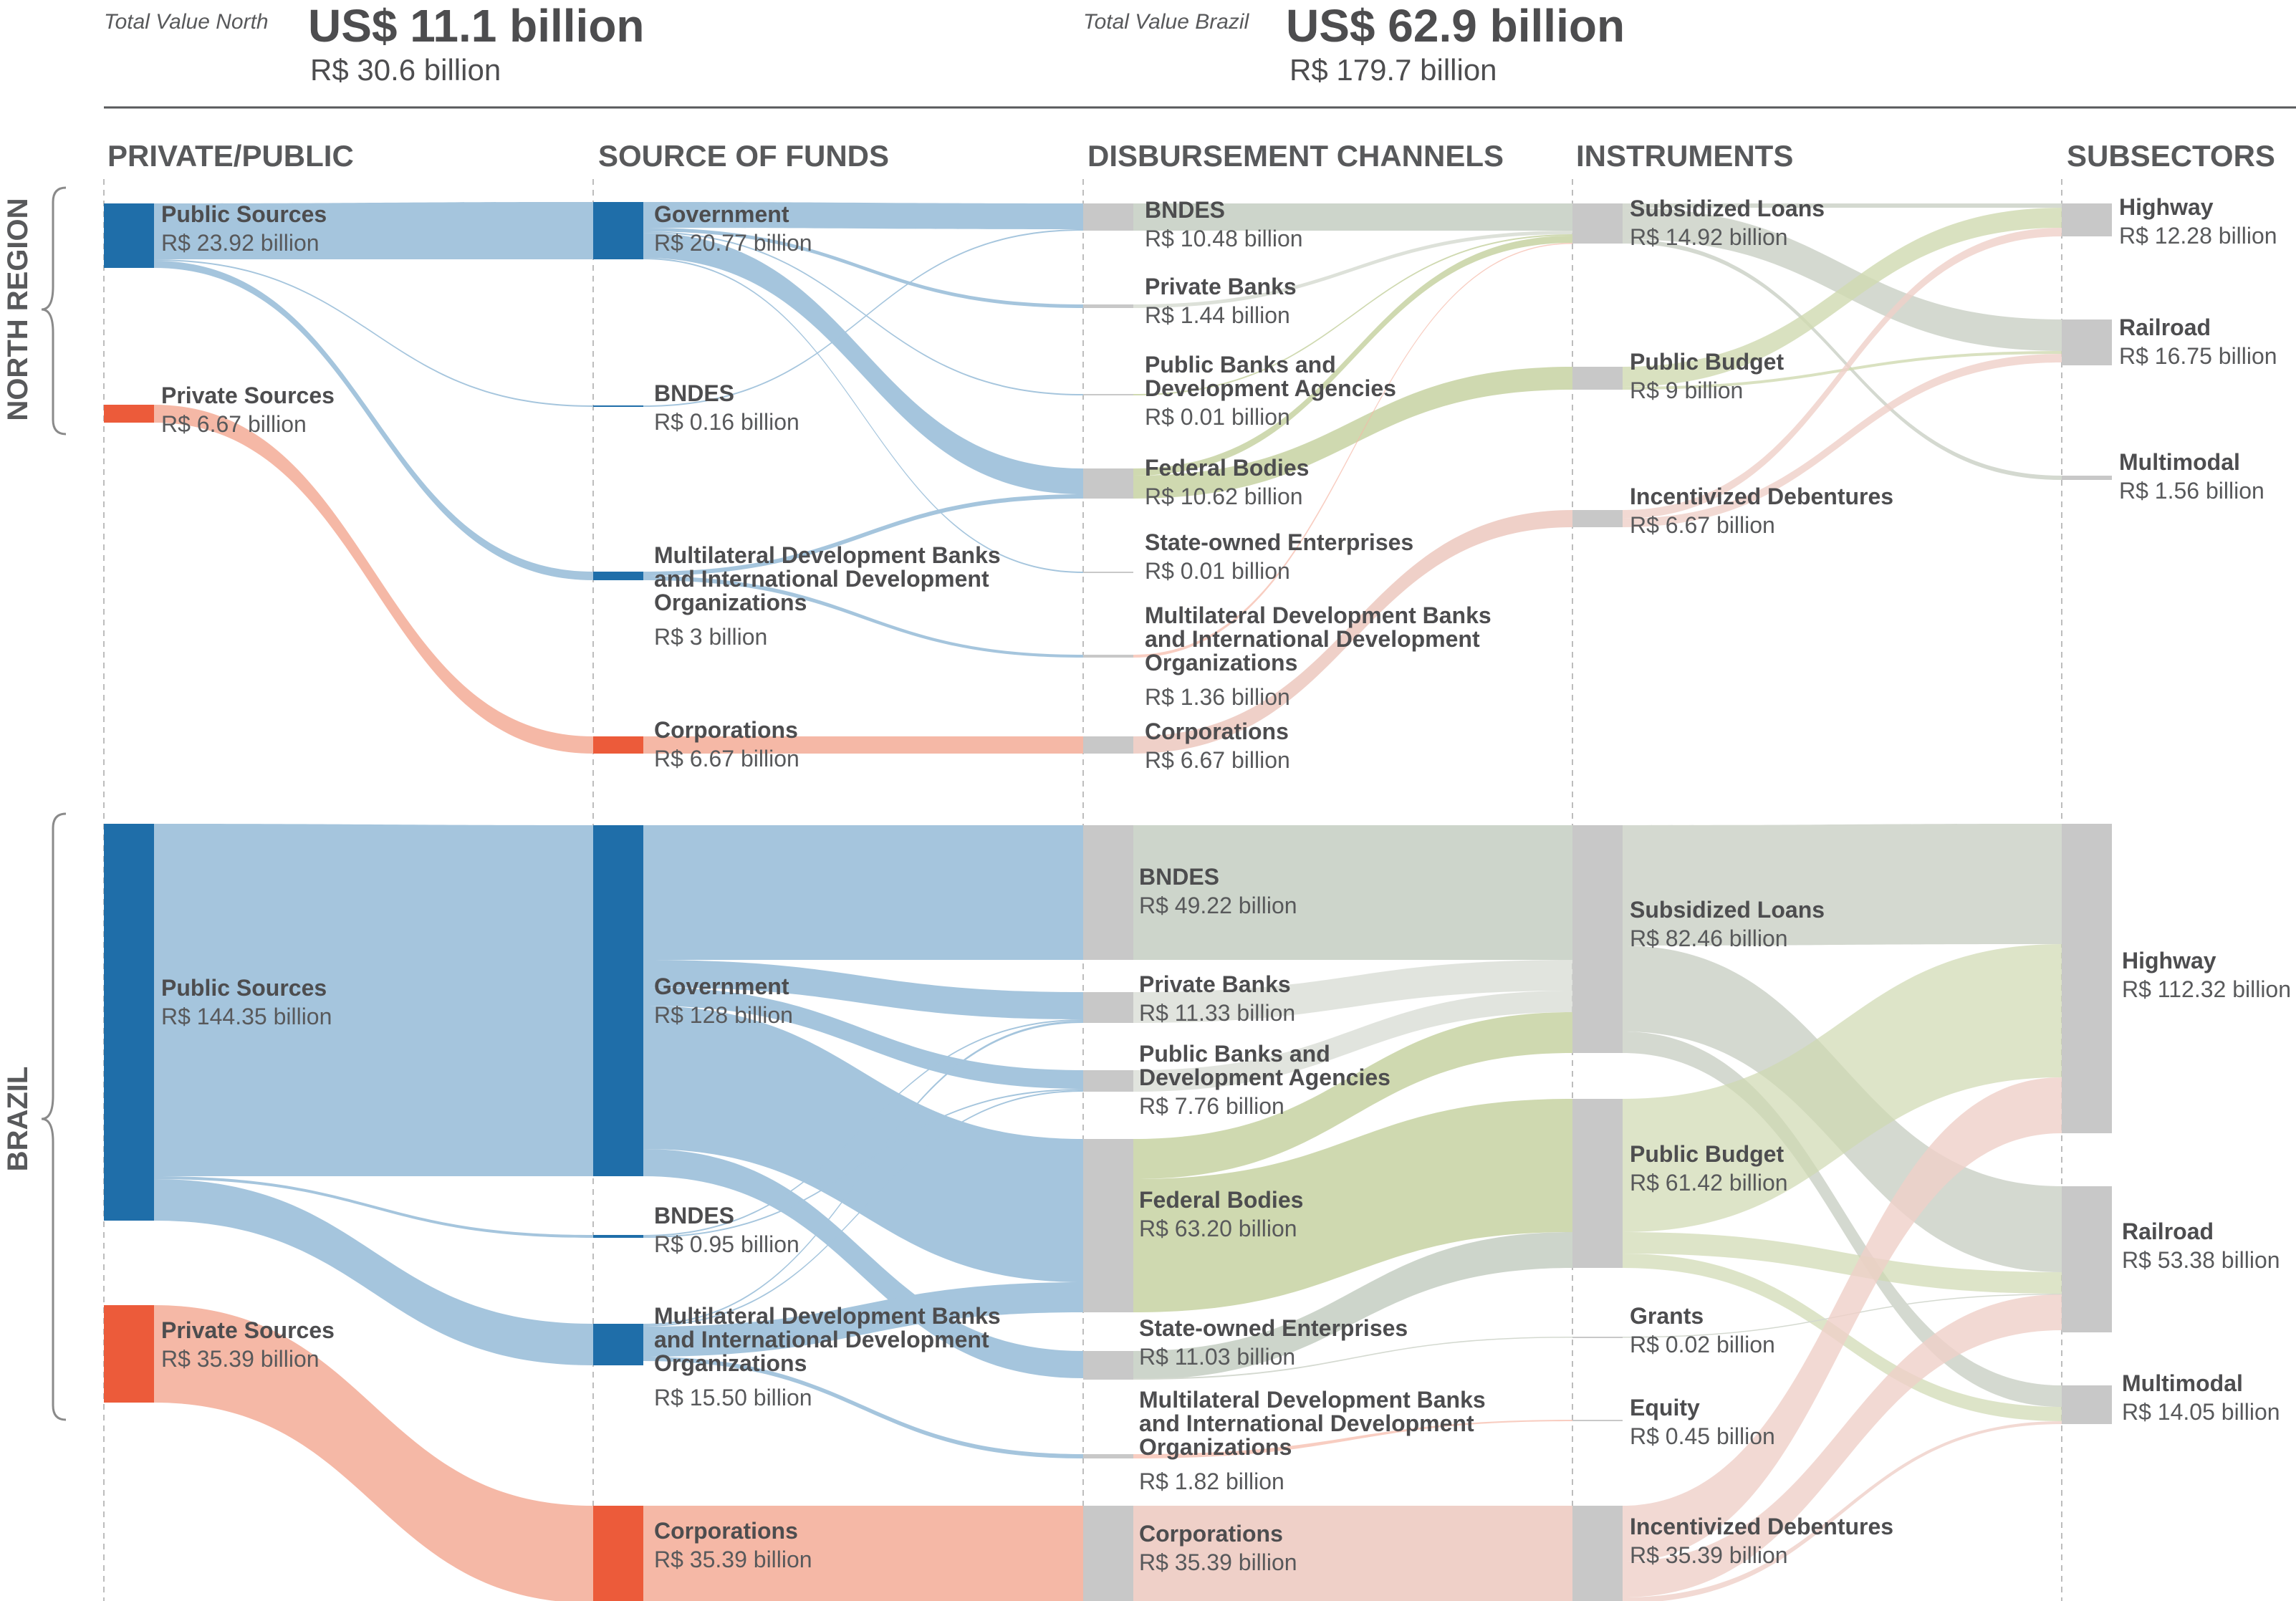  What do you see at coordinates (2087, 342) in the screenshot?
I see `north-node-rail` at bounding box center [2087, 342].